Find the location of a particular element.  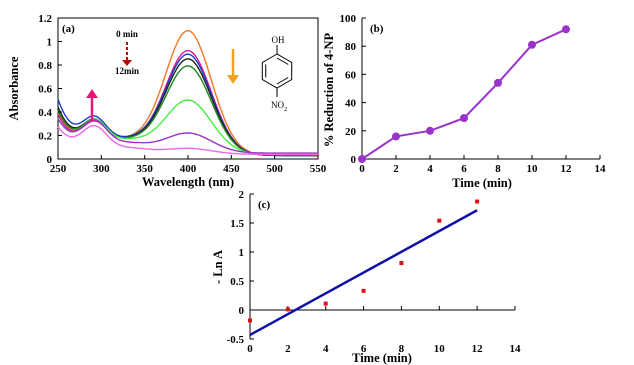

structure-no2-label: NO2 is located at coordinates (279, 106).